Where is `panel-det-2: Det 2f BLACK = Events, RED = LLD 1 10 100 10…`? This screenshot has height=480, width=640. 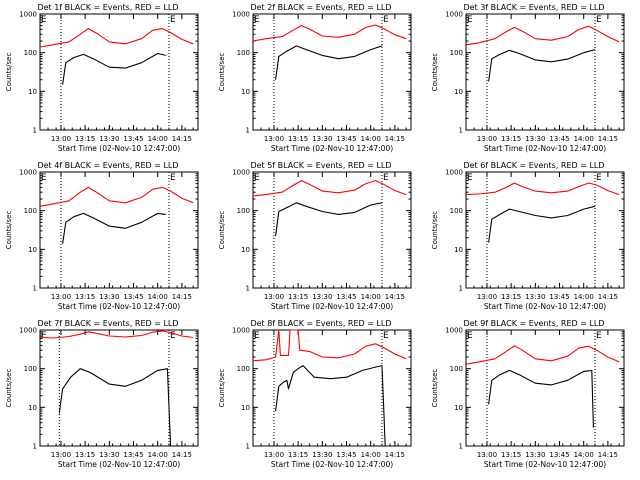
panel-det-2: Det 2f BLACK = Events, RED = LLD 1 10 100 10… is located at coordinates (315, 78).